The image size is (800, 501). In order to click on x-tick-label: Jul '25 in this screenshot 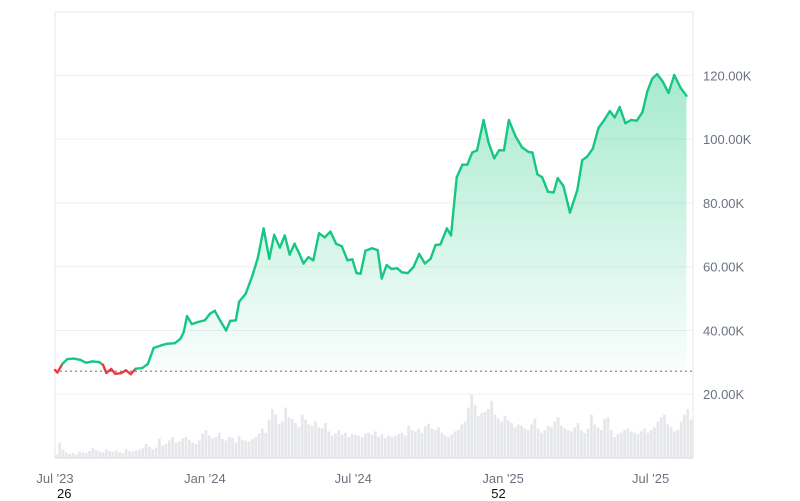, I will do `click(650, 478)`.